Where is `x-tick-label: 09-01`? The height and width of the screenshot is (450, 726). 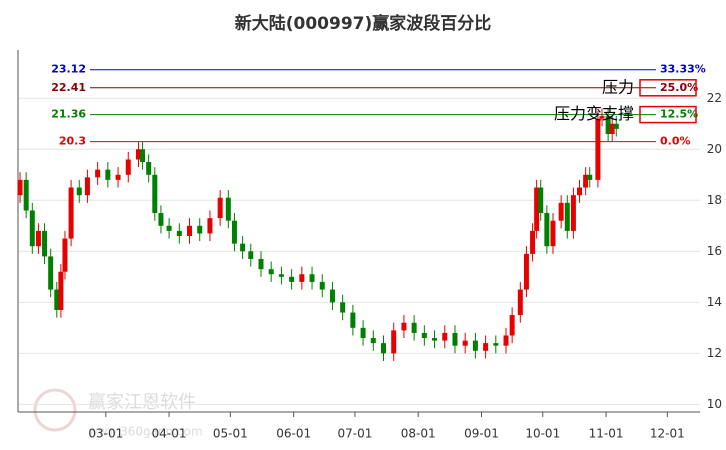 x-tick-label: 09-01 is located at coordinates (481, 434).